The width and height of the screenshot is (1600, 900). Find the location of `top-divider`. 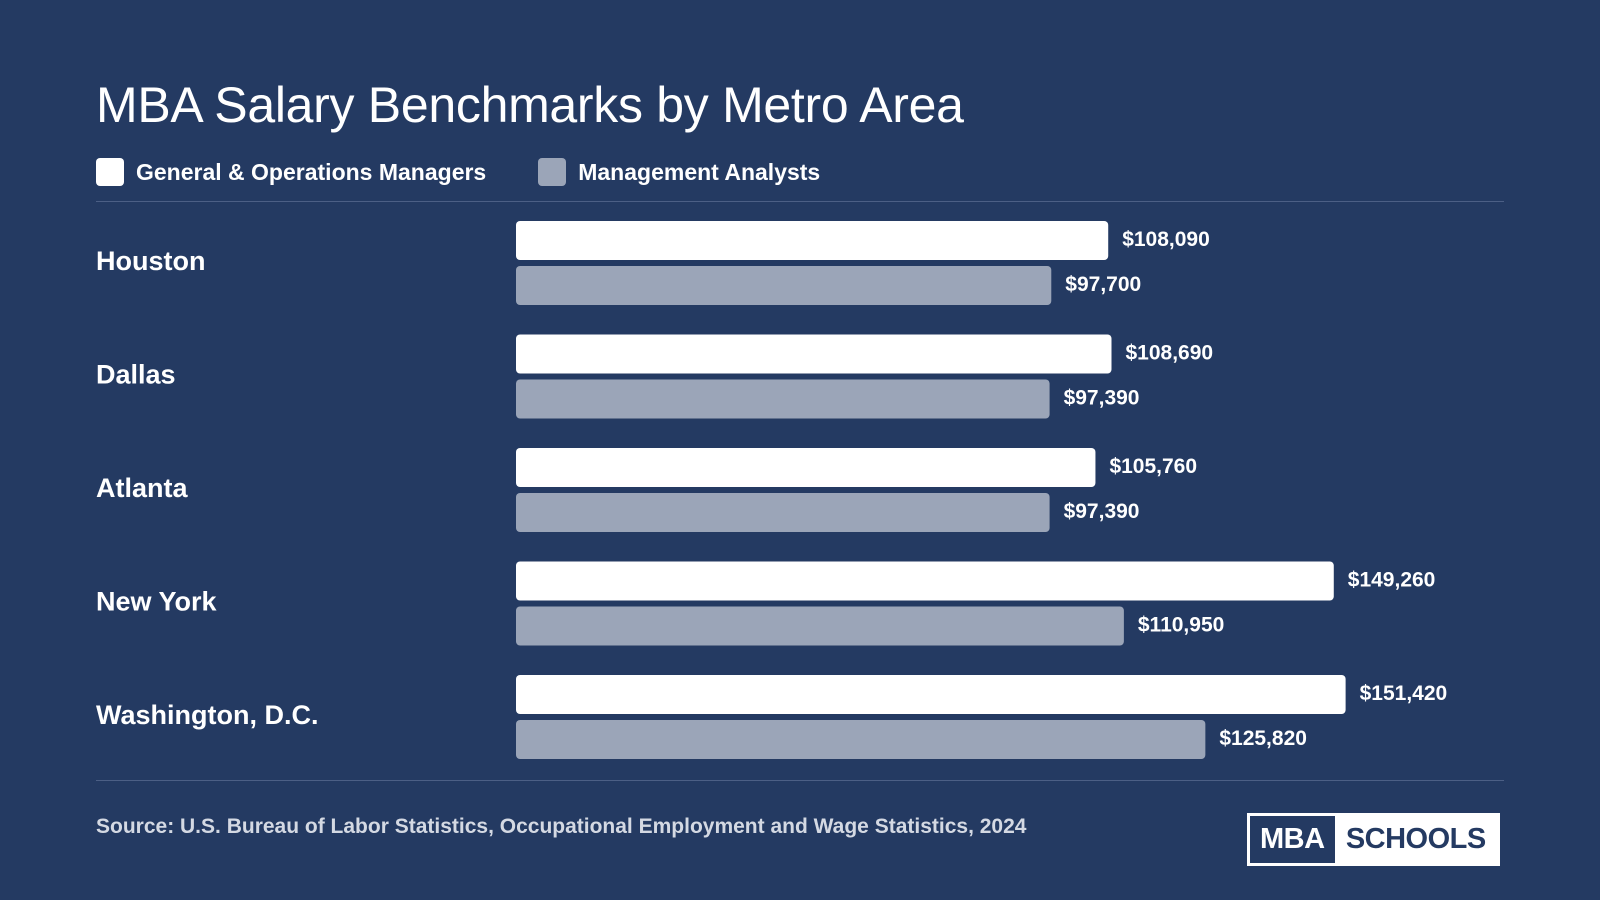

top-divider is located at coordinates (800, 201).